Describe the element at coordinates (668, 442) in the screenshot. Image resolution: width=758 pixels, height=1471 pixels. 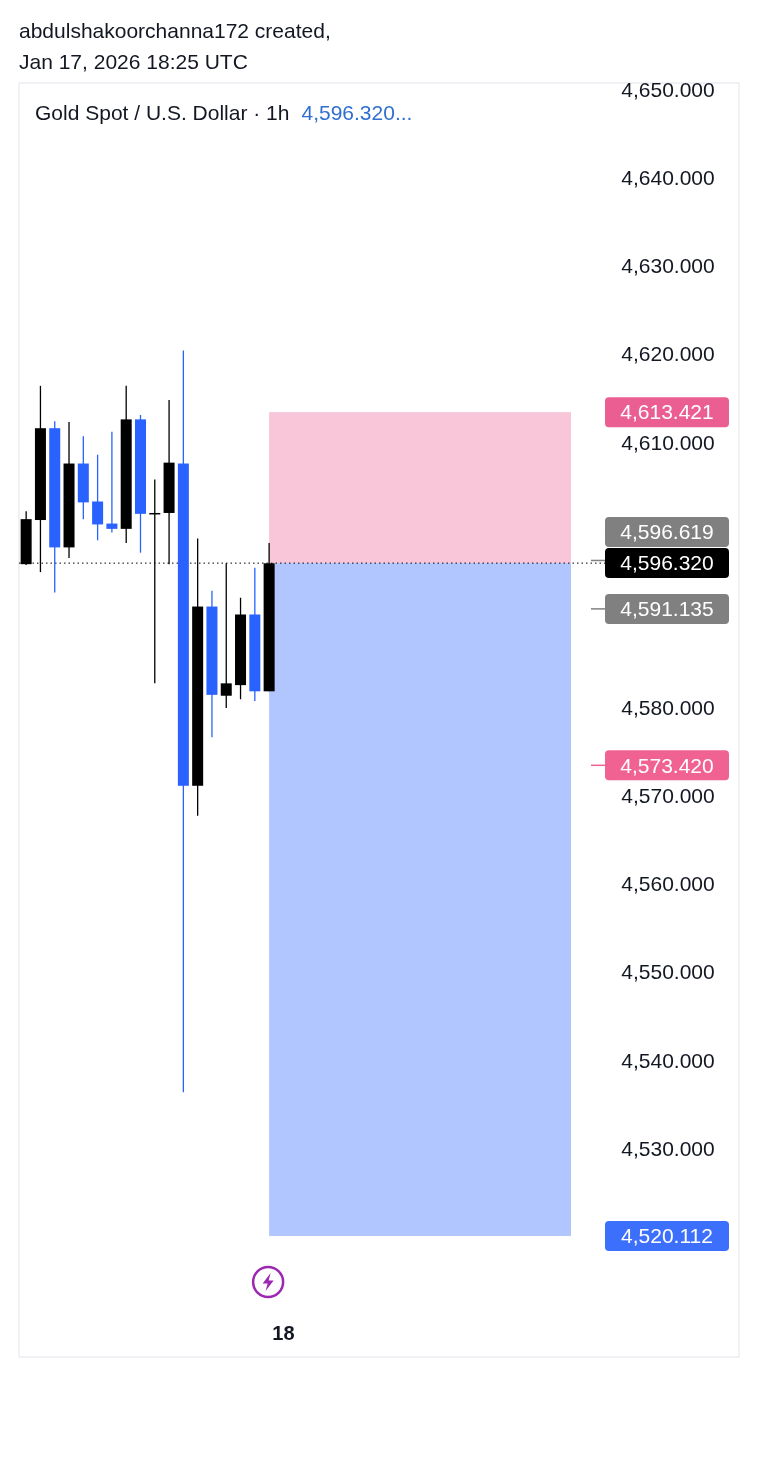
I see `y-tick-label: 4,610.000` at that location.